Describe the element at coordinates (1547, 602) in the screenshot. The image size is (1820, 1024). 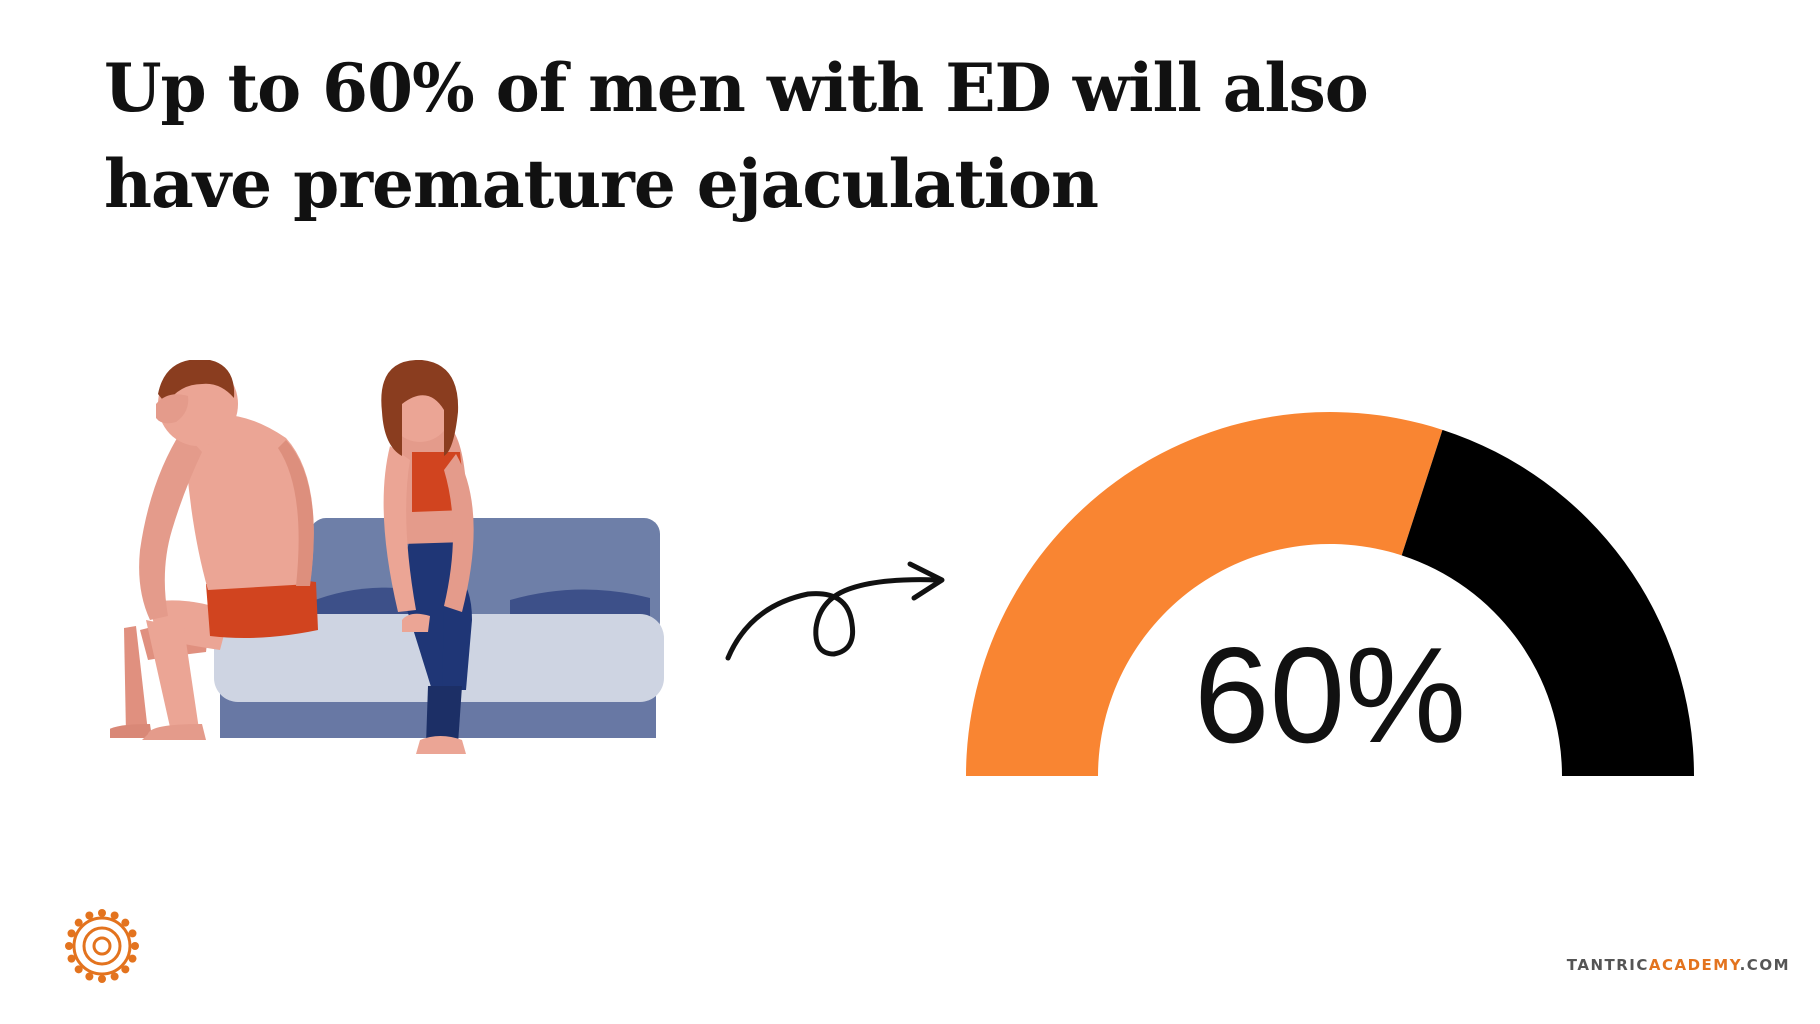
I see `gauge-remaining-segment` at that location.